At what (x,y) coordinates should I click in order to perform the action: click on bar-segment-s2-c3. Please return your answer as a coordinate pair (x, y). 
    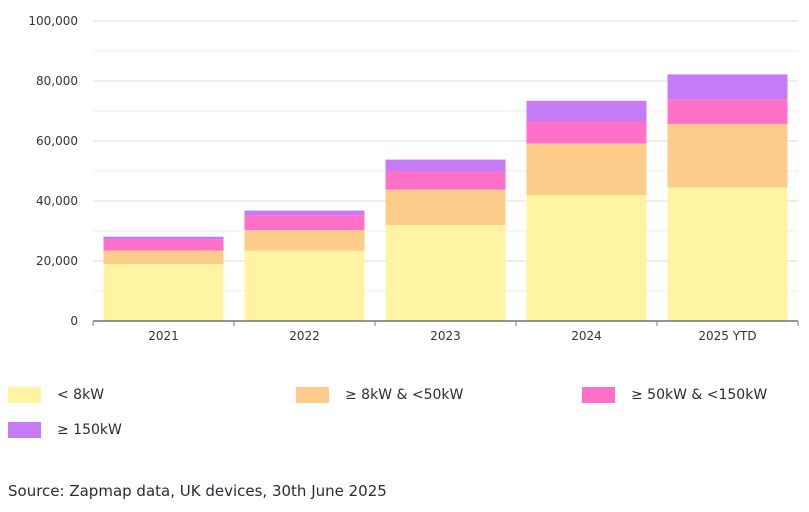
    Looking at the image, I should click on (586, 132).